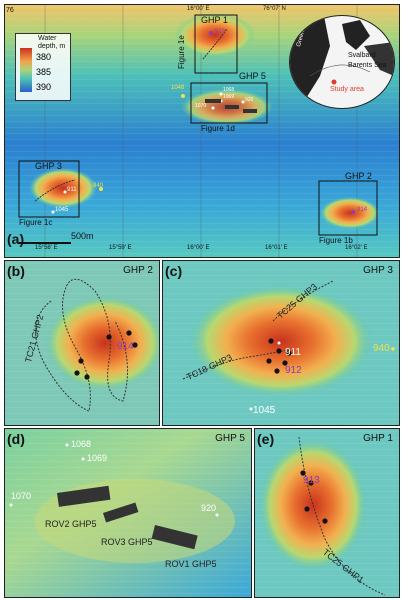 The image size is (402, 600). What do you see at coordinates (138, 270) in the screenshot?
I see `panel-b-title: GHP 2` at bounding box center [138, 270].